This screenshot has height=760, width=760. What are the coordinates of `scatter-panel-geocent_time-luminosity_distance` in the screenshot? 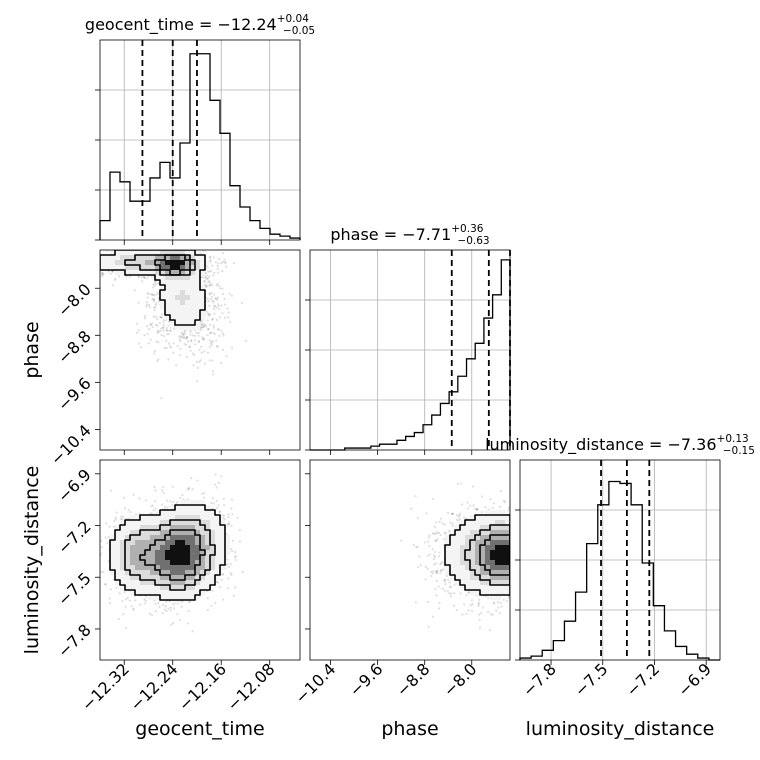 It's located at (198, 562).